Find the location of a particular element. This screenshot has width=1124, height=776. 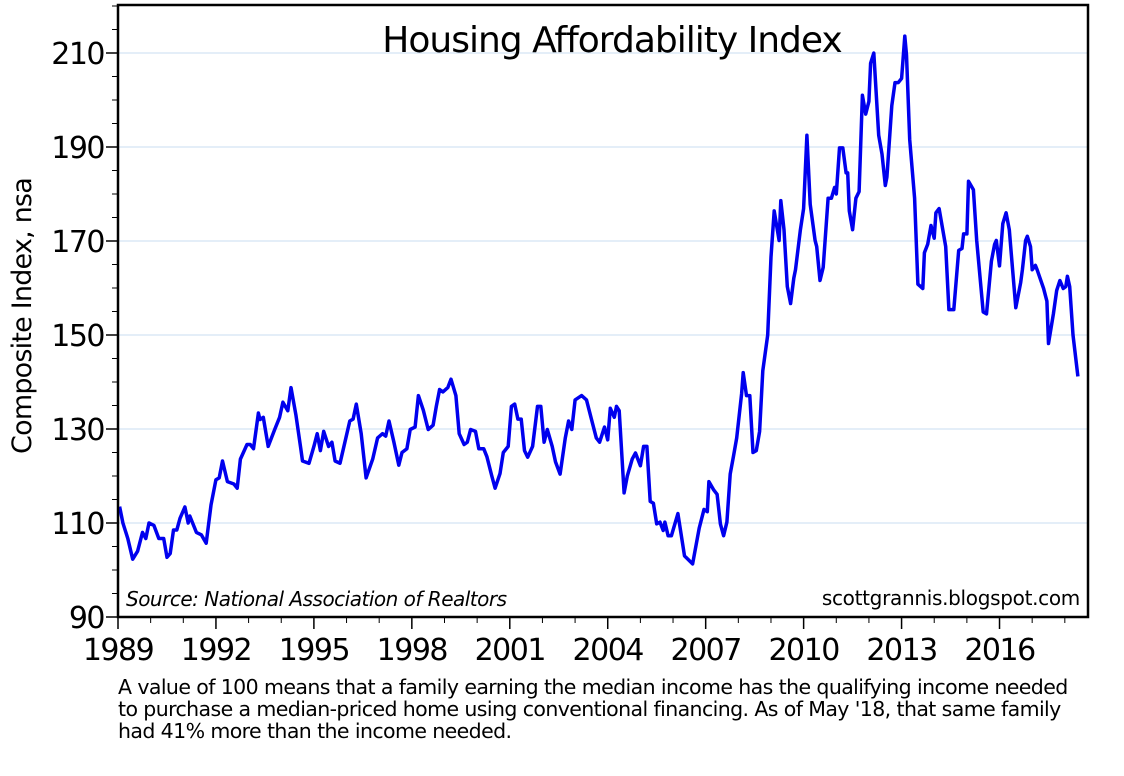

x-tick-label: 2010 is located at coordinates (803, 650).